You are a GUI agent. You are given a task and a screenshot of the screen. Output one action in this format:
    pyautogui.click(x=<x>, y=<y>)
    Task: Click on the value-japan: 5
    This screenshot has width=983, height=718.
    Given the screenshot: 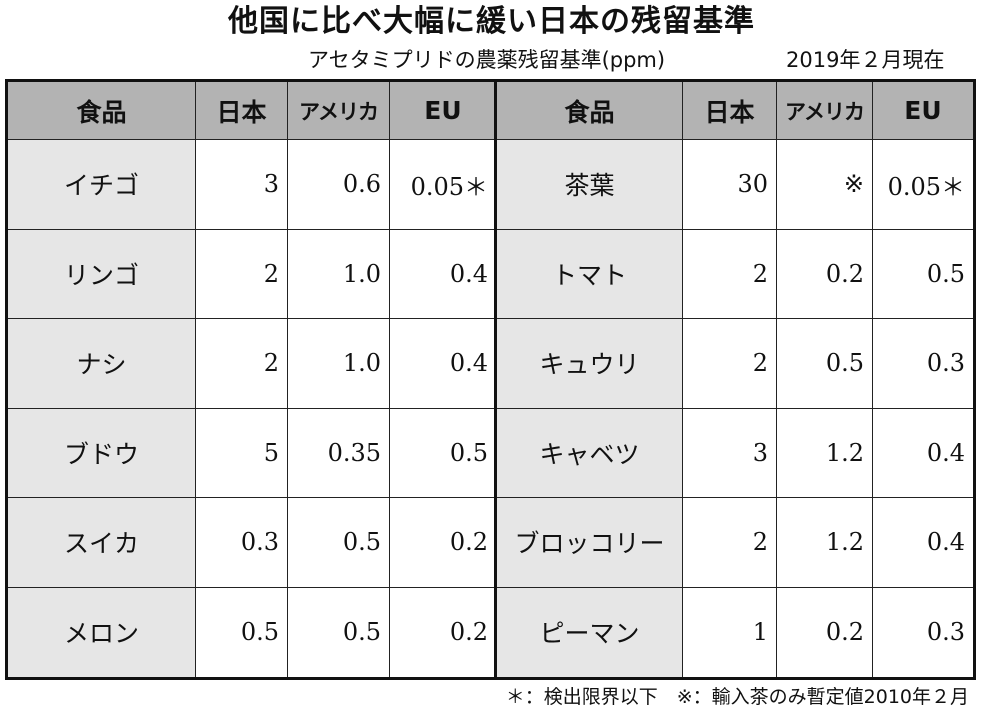 What is the action you would take?
    pyautogui.click(x=242, y=453)
    